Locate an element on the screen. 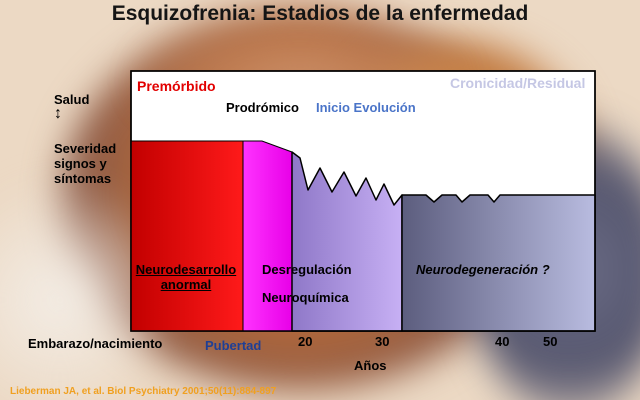 The height and width of the screenshot is (400, 640). premorbido-block is located at coordinates (187, 236).